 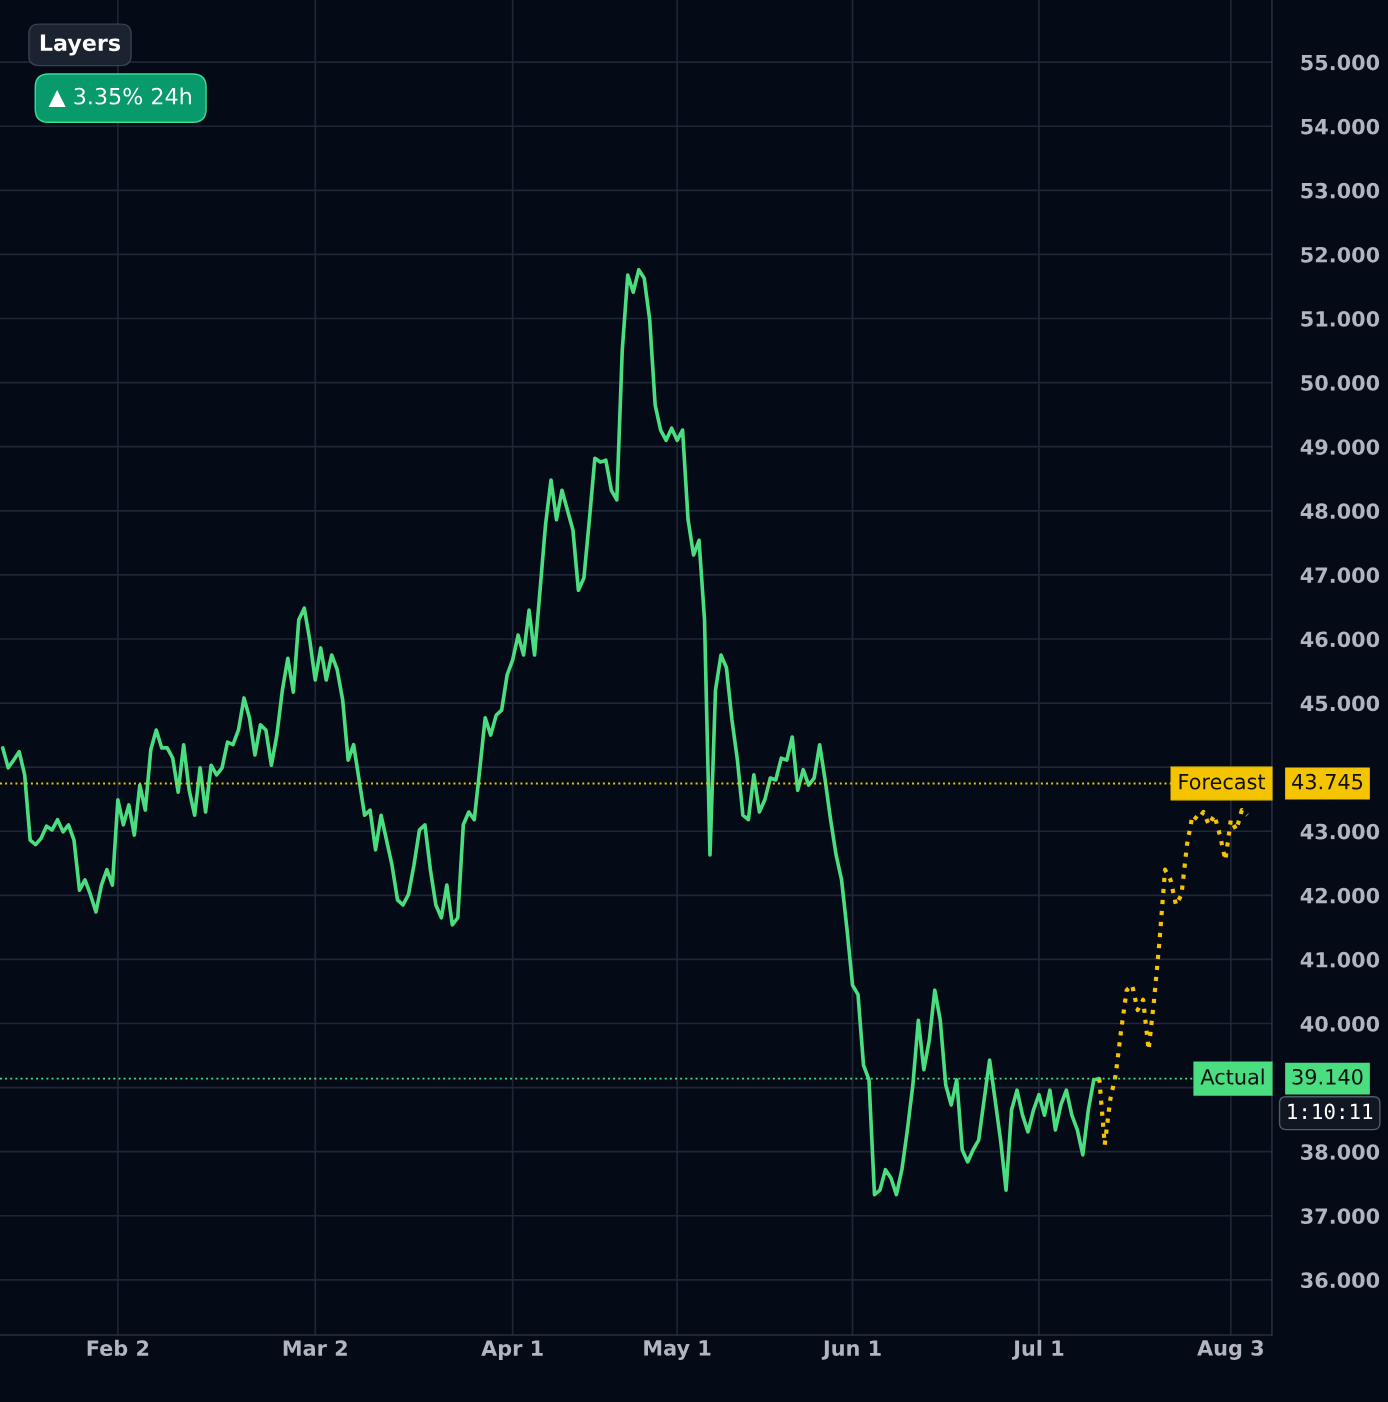 What do you see at coordinates (1340, 1152) in the screenshot?
I see `y-tick-label: 38.000` at bounding box center [1340, 1152].